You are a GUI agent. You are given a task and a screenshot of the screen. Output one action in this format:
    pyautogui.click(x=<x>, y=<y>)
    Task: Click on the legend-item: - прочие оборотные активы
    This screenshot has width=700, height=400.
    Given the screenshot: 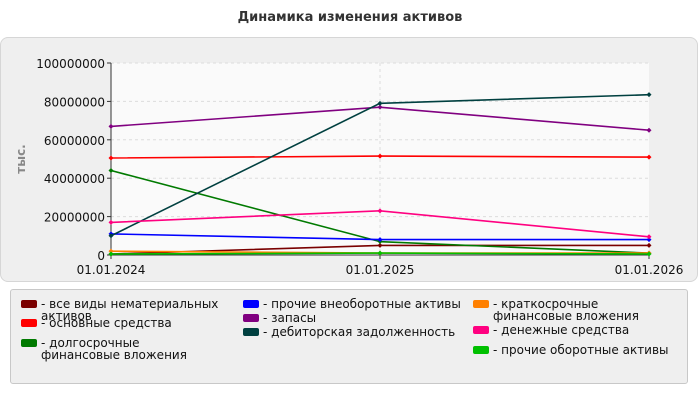 What is the action you would take?
    pyautogui.click(x=576, y=350)
    